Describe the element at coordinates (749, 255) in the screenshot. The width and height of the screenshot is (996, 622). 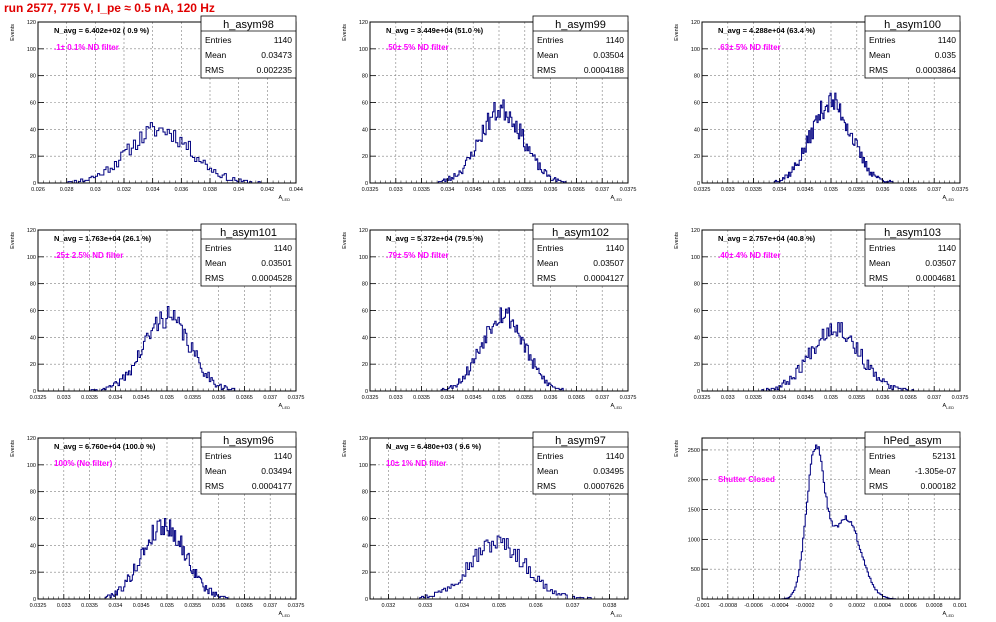
I see `filter-note: .40± 4% ND filter` at that location.